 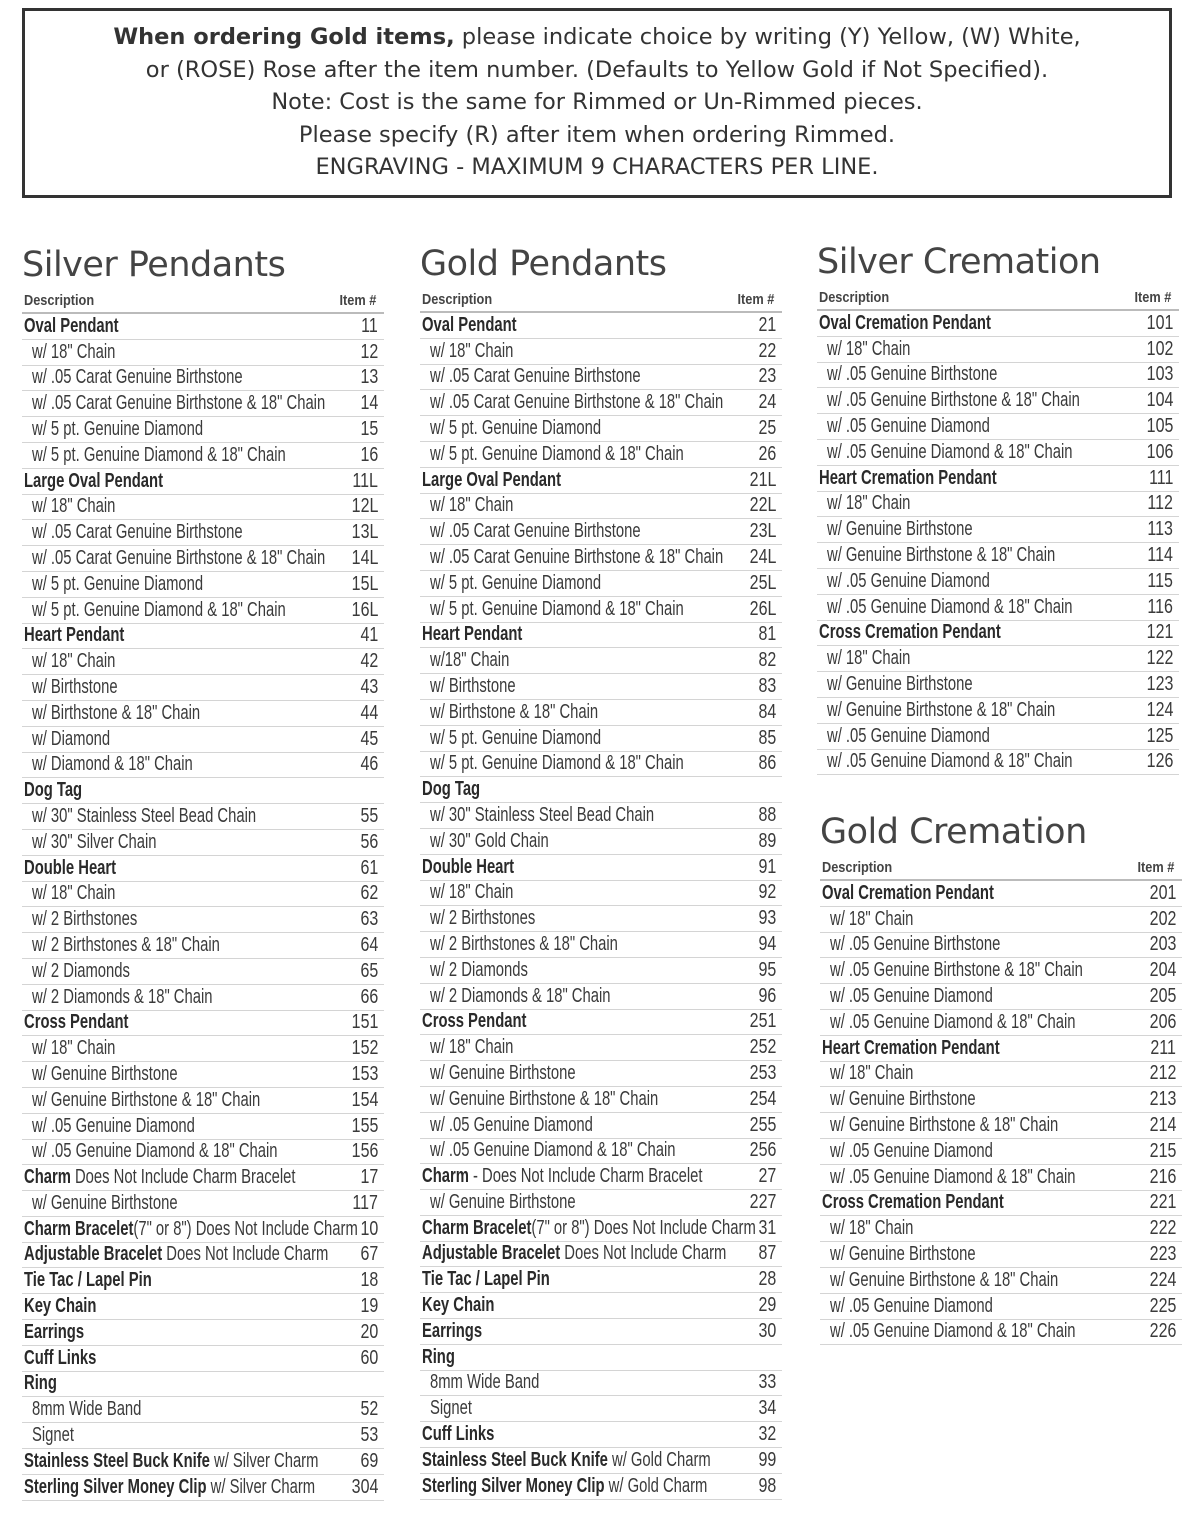 I want to click on item-description: w/ 2 Birthstones & 18" Chain, so click(x=126, y=945).